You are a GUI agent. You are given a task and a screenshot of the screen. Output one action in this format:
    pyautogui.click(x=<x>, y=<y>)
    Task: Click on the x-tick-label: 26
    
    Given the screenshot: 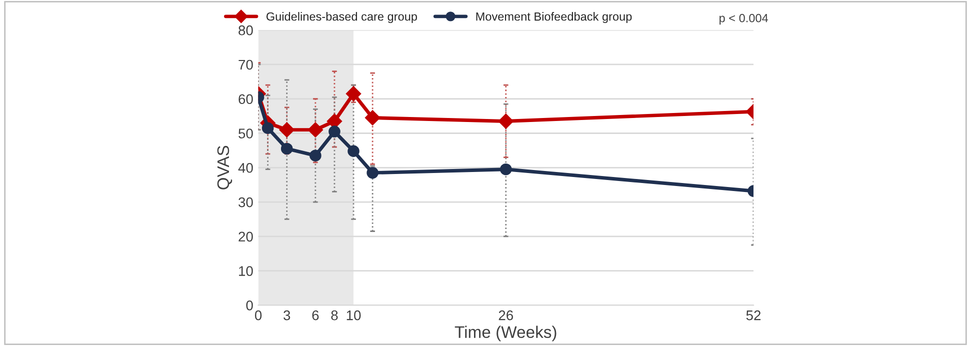 What is the action you would take?
    pyautogui.click(x=506, y=315)
    